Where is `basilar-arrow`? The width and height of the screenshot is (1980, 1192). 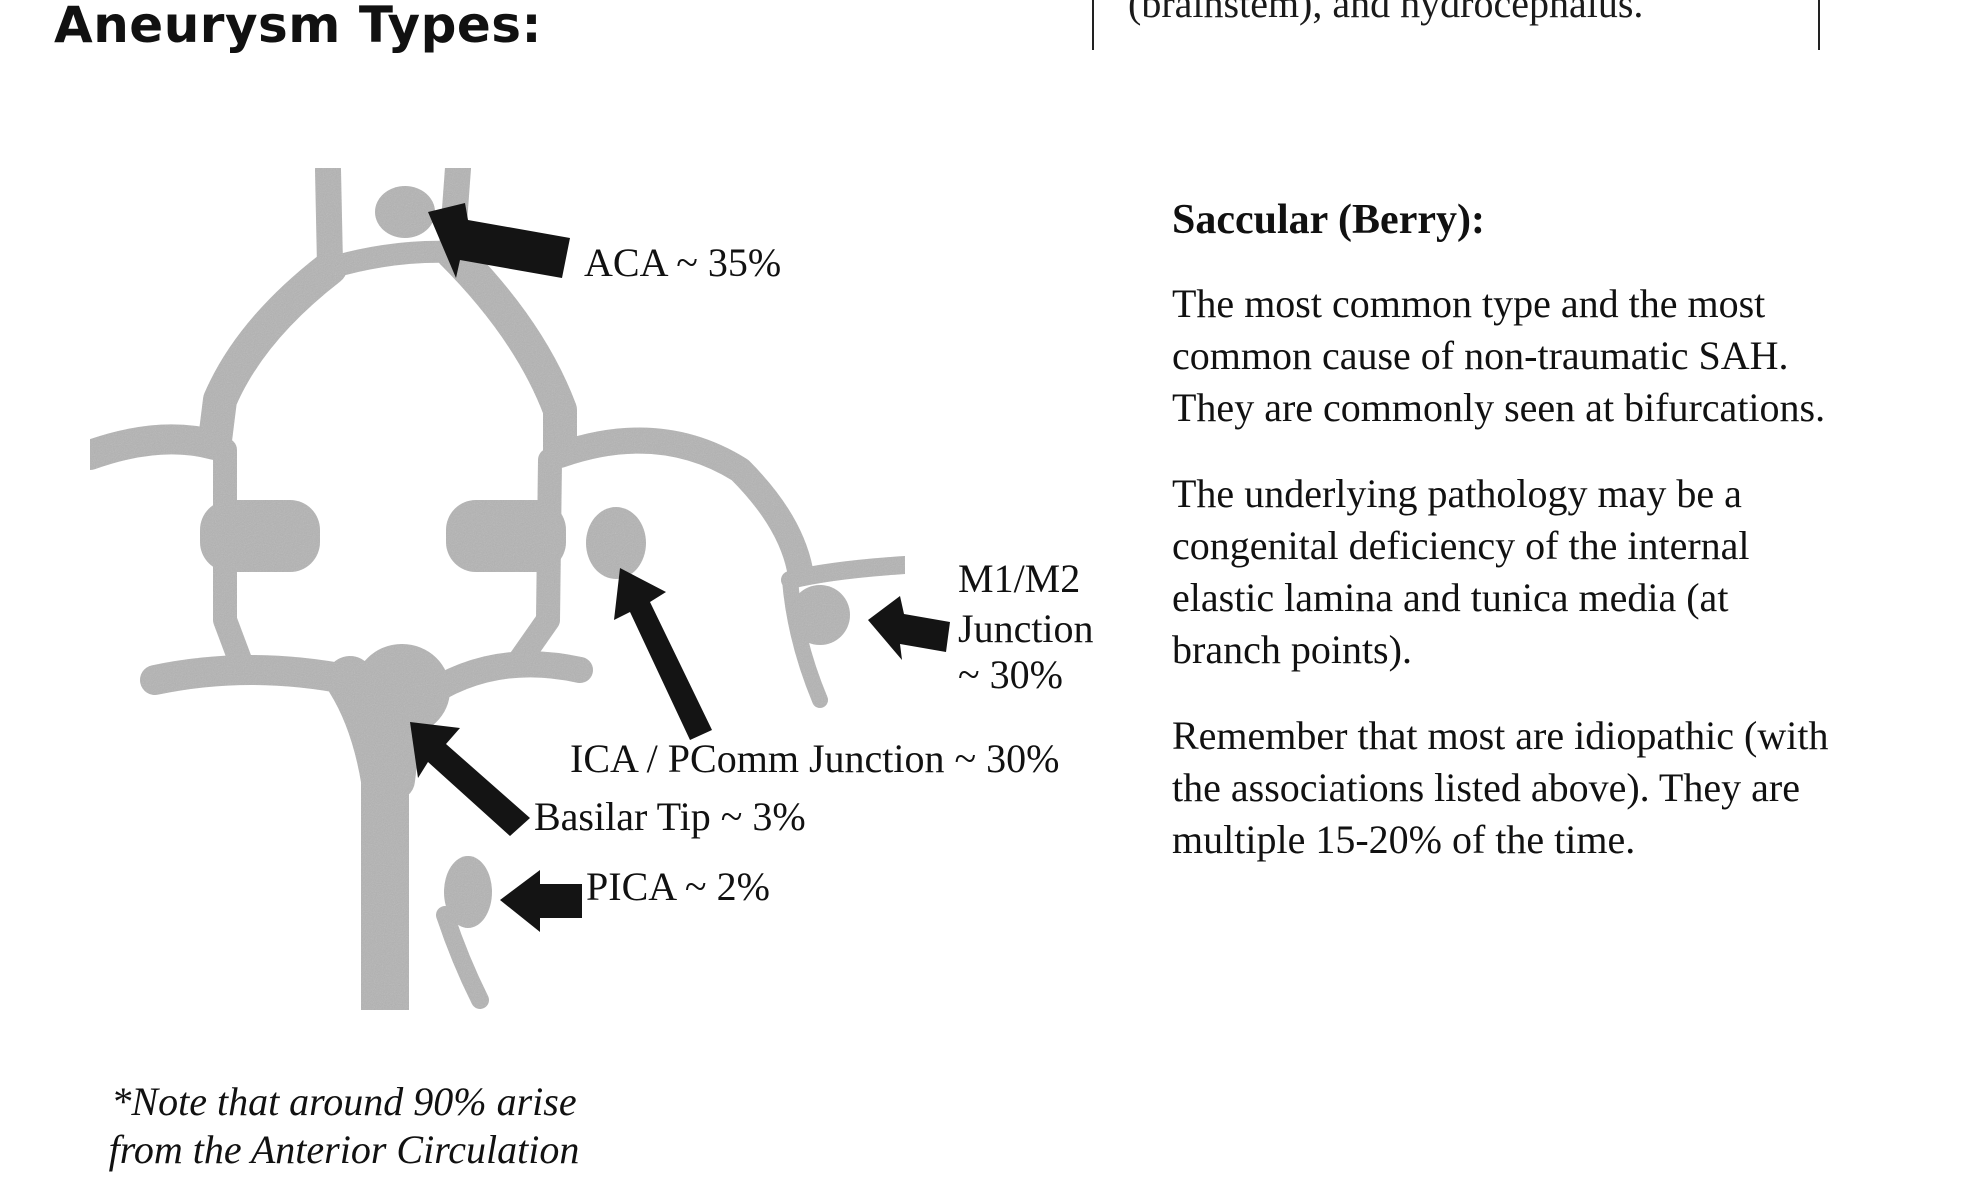
basilar-arrow is located at coordinates (470, 779).